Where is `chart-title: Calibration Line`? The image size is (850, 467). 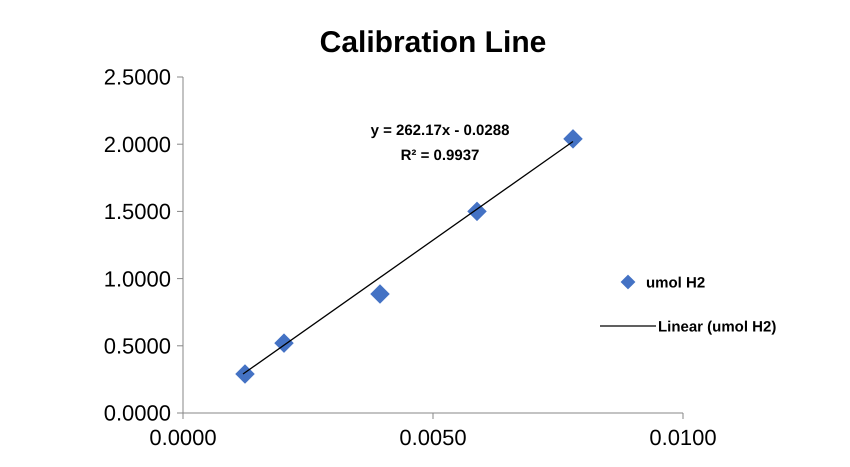
chart-title: Calibration Line is located at coordinates (433, 42).